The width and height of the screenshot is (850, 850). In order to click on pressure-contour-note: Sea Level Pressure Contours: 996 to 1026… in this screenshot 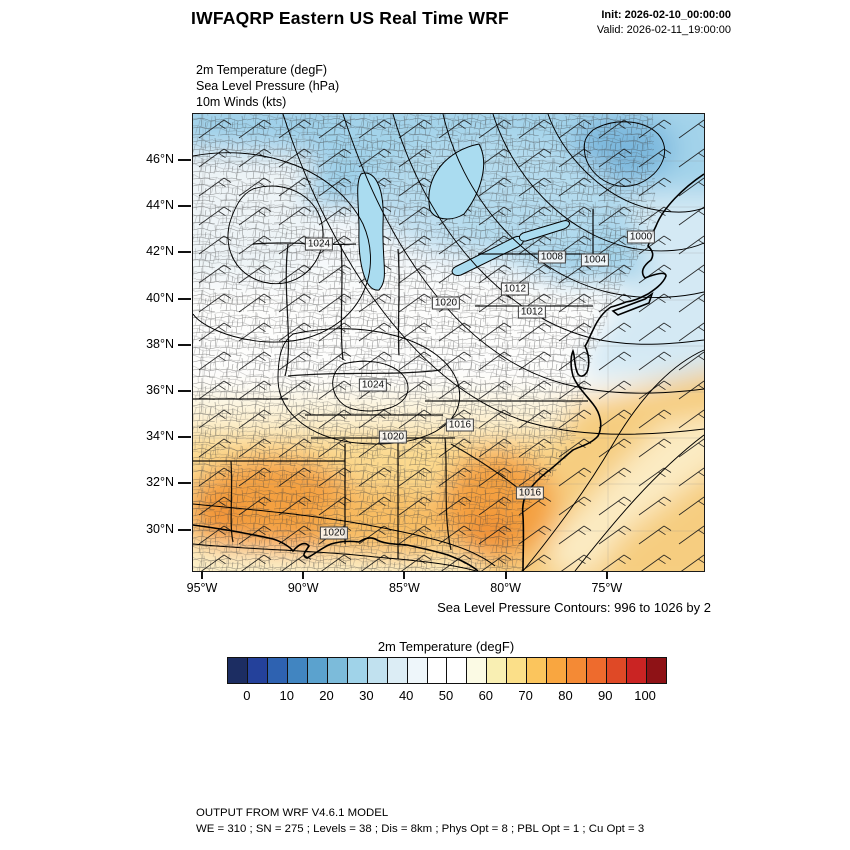, I will do `click(574, 607)`.